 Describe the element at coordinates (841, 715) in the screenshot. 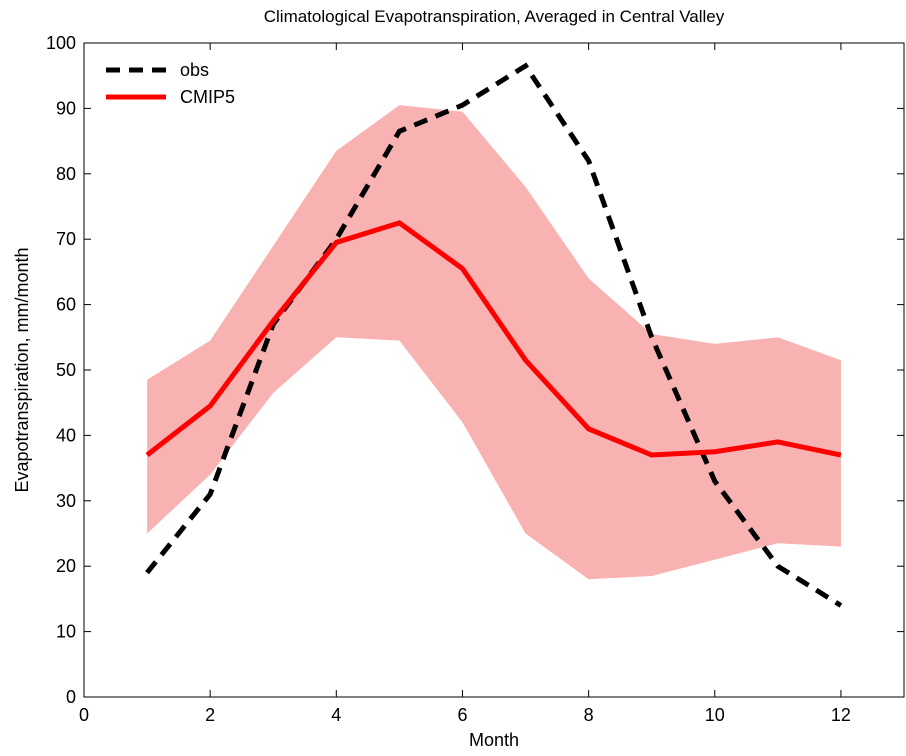

I see `x-tick-label: 12` at that location.